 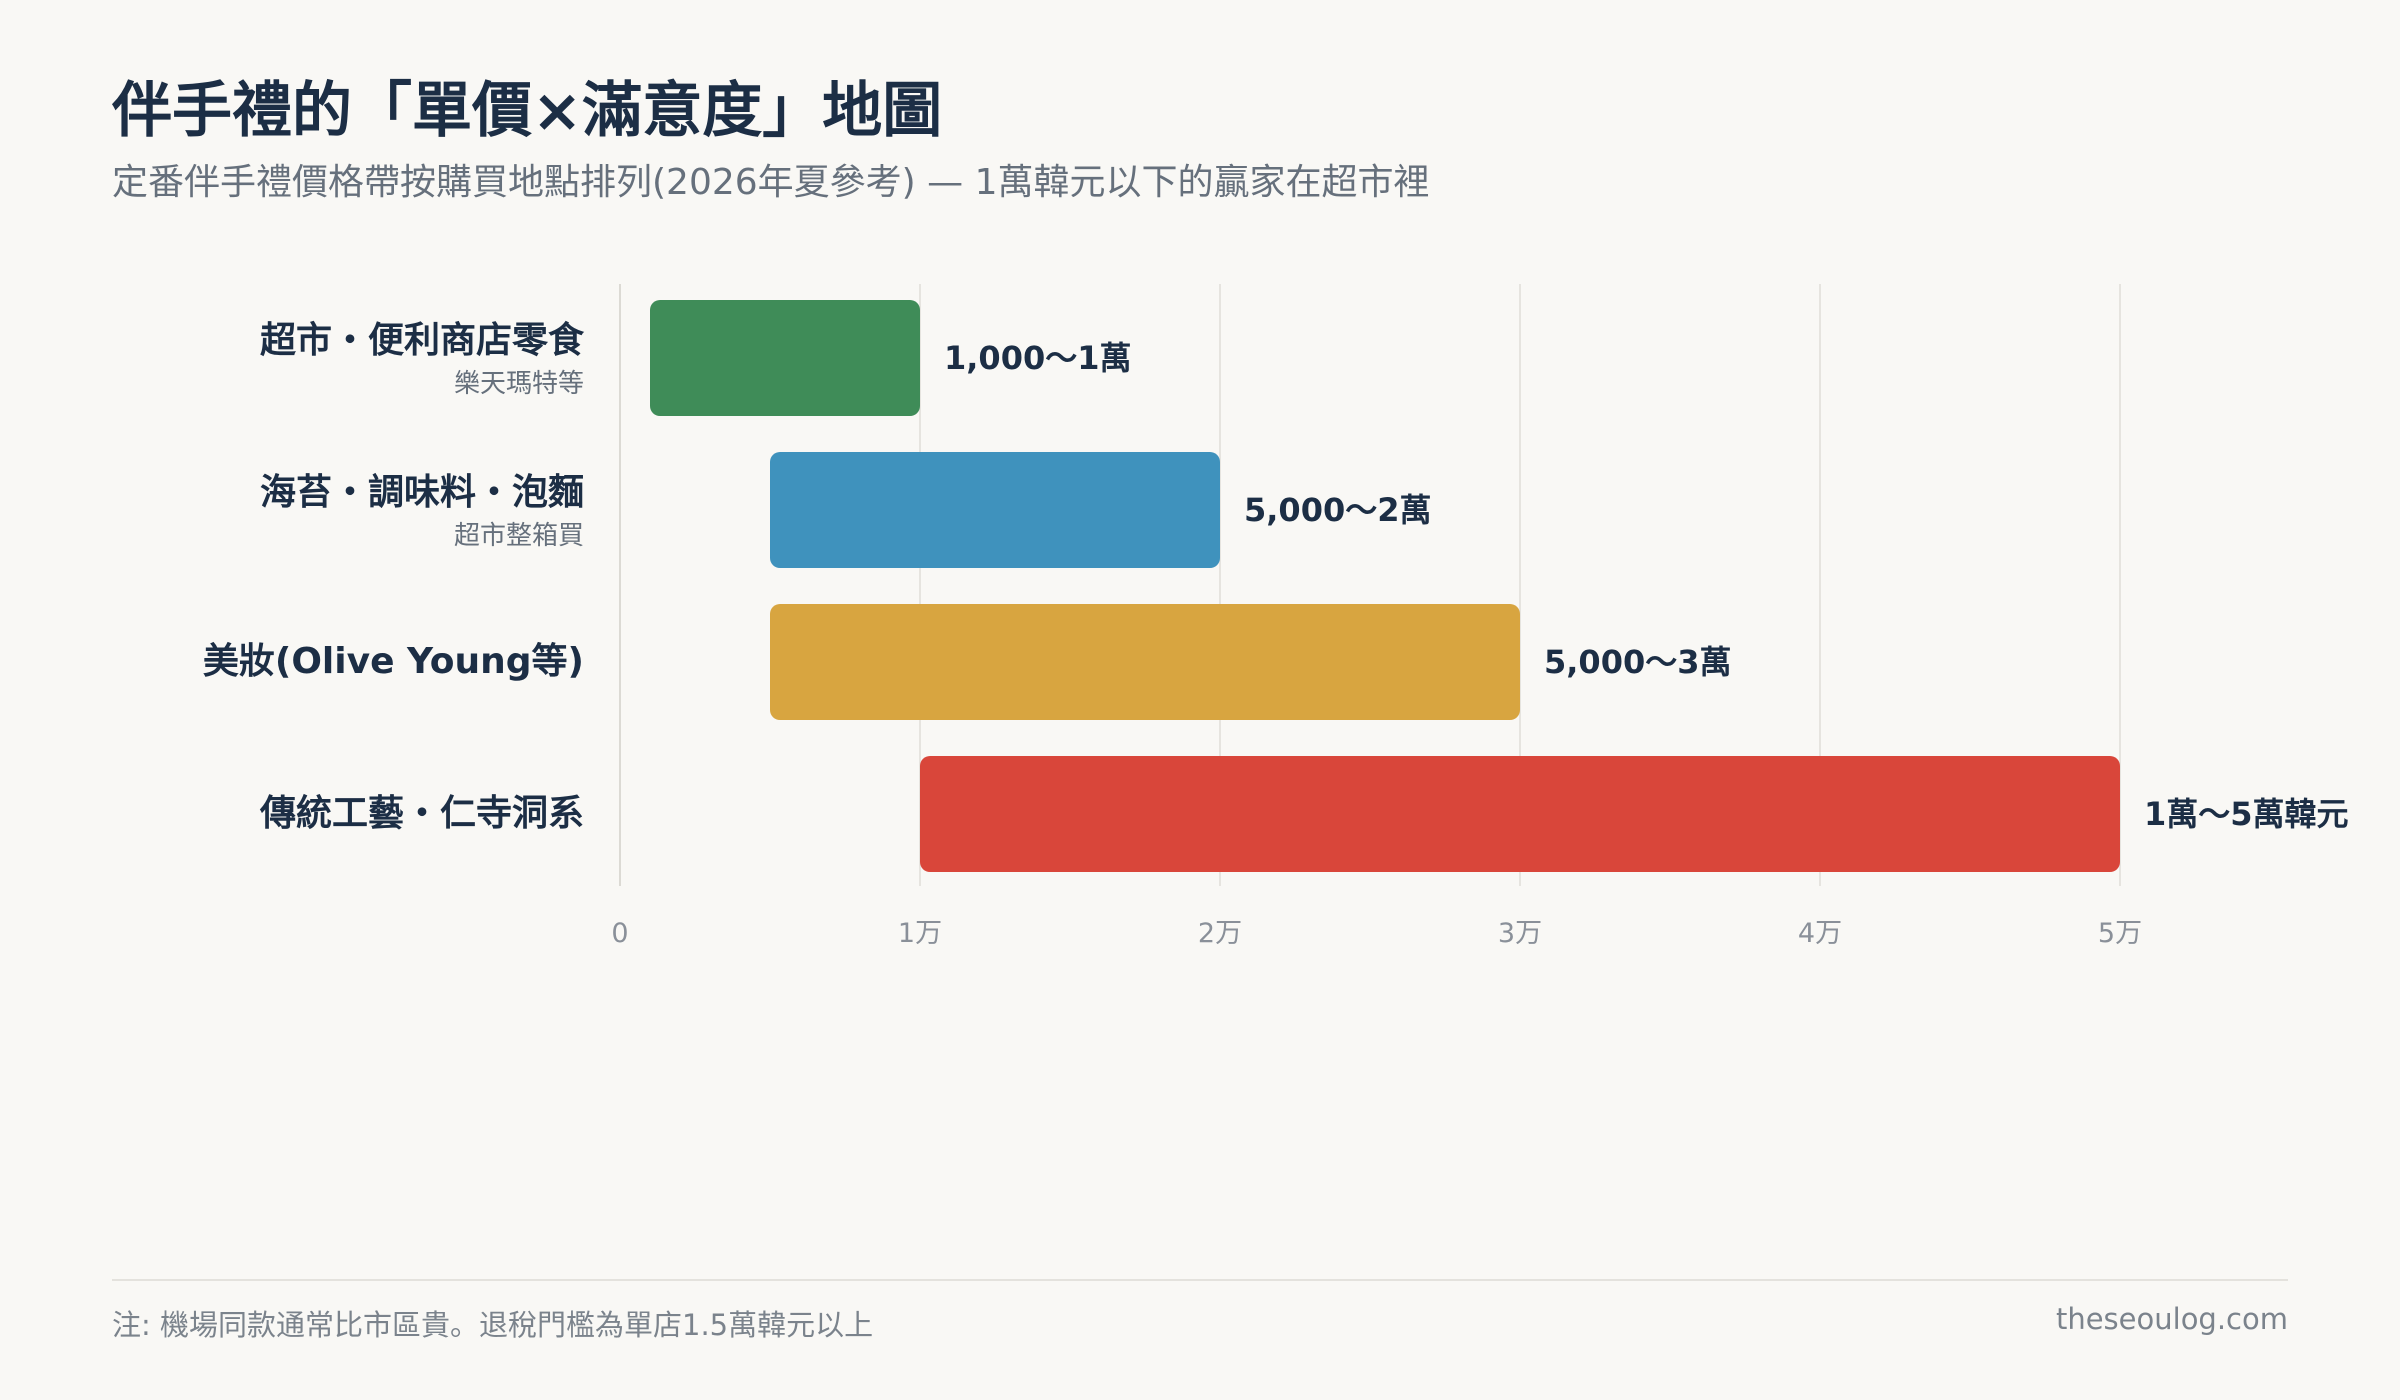 I want to click on x-tick-label: 1万, so click(x=920, y=933).